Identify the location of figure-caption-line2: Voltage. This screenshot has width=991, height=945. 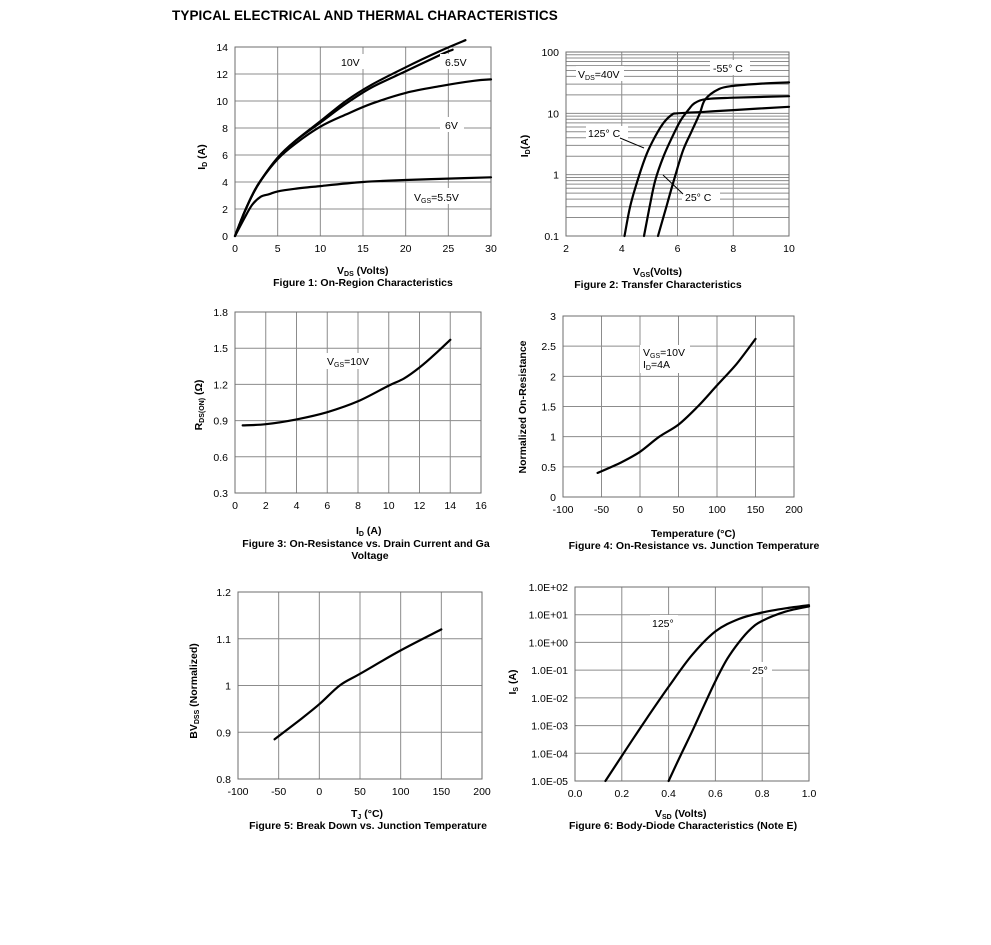
(369, 556).